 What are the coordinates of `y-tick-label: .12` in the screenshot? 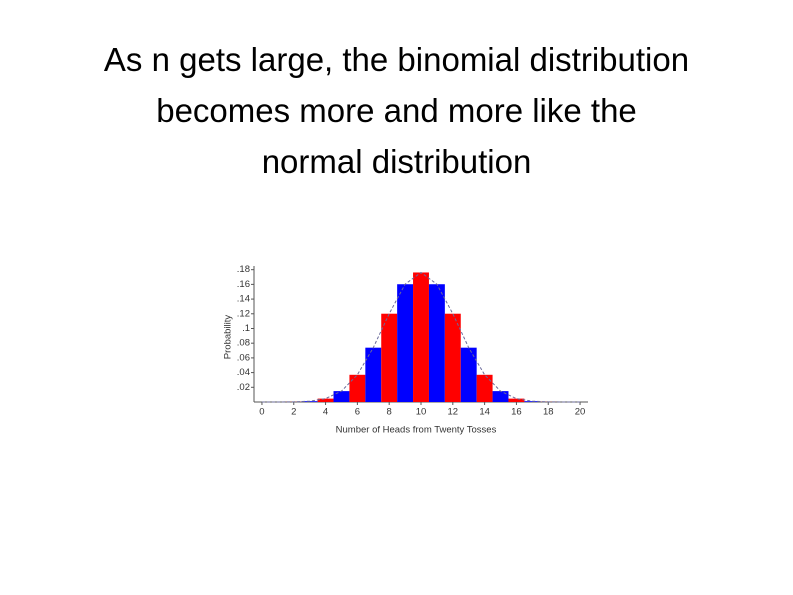 It's located at (243, 313).